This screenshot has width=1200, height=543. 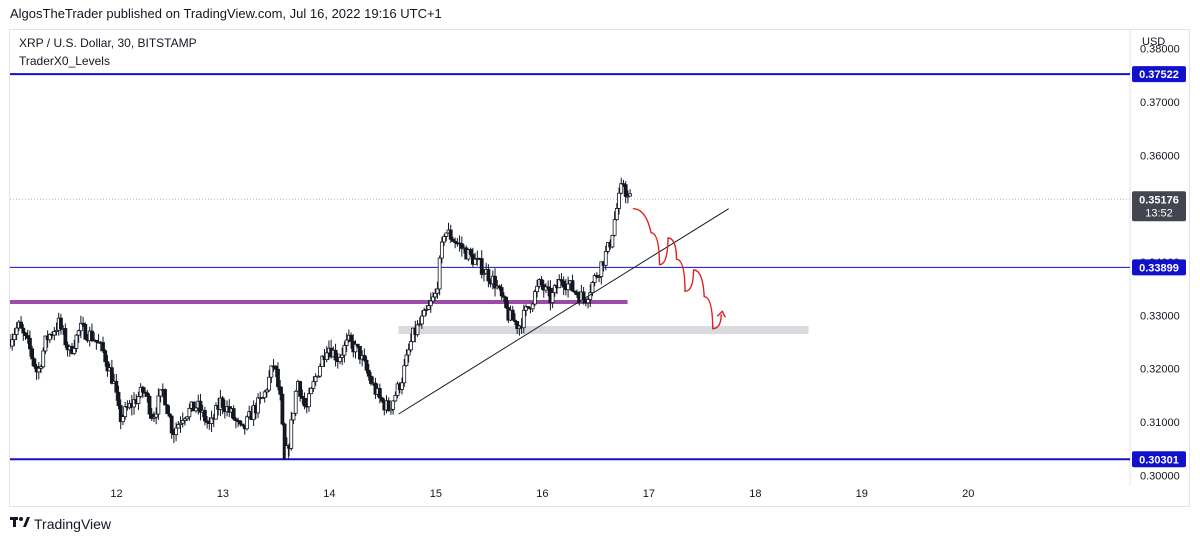 What do you see at coordinates (64, 61) in the screenshot?
I see `indicator-title: TraderX0_Levels` at bounding box center [64, 61].